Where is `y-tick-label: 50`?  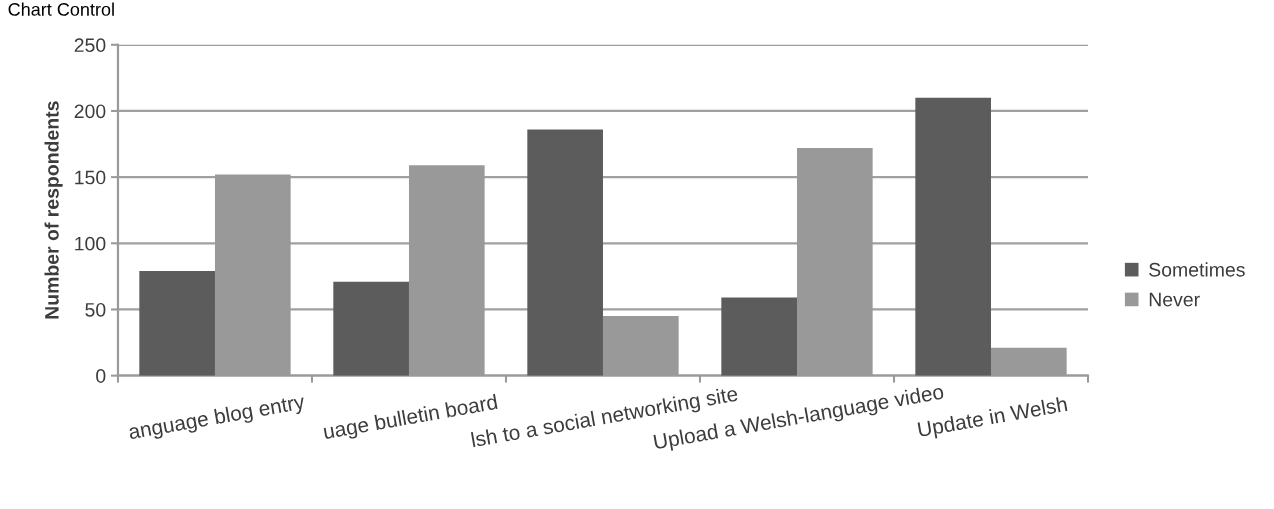
y-tick-label: 50 is located at coordinates (95, 309).